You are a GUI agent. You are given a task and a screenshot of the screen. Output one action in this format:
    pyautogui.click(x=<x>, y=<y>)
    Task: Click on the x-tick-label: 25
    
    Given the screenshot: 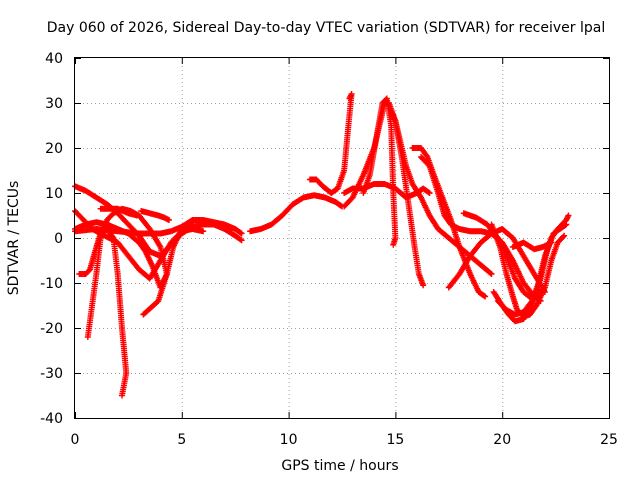 What is the action you would take?
    pyautogui.click(x=609, y=440)
    